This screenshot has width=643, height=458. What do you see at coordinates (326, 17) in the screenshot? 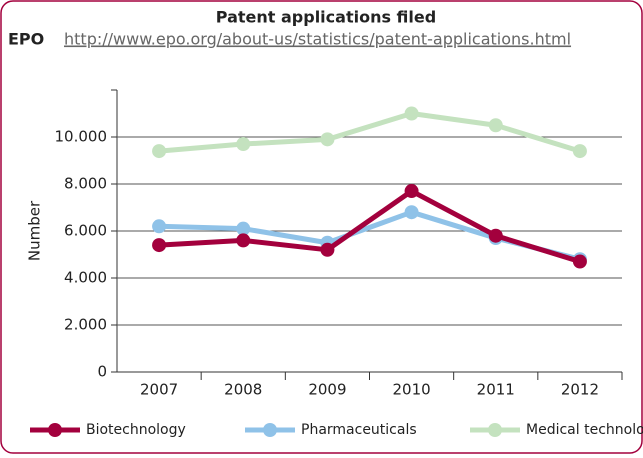
I see `chart-title: Patent applications filed` at bounding box center [326, 17].